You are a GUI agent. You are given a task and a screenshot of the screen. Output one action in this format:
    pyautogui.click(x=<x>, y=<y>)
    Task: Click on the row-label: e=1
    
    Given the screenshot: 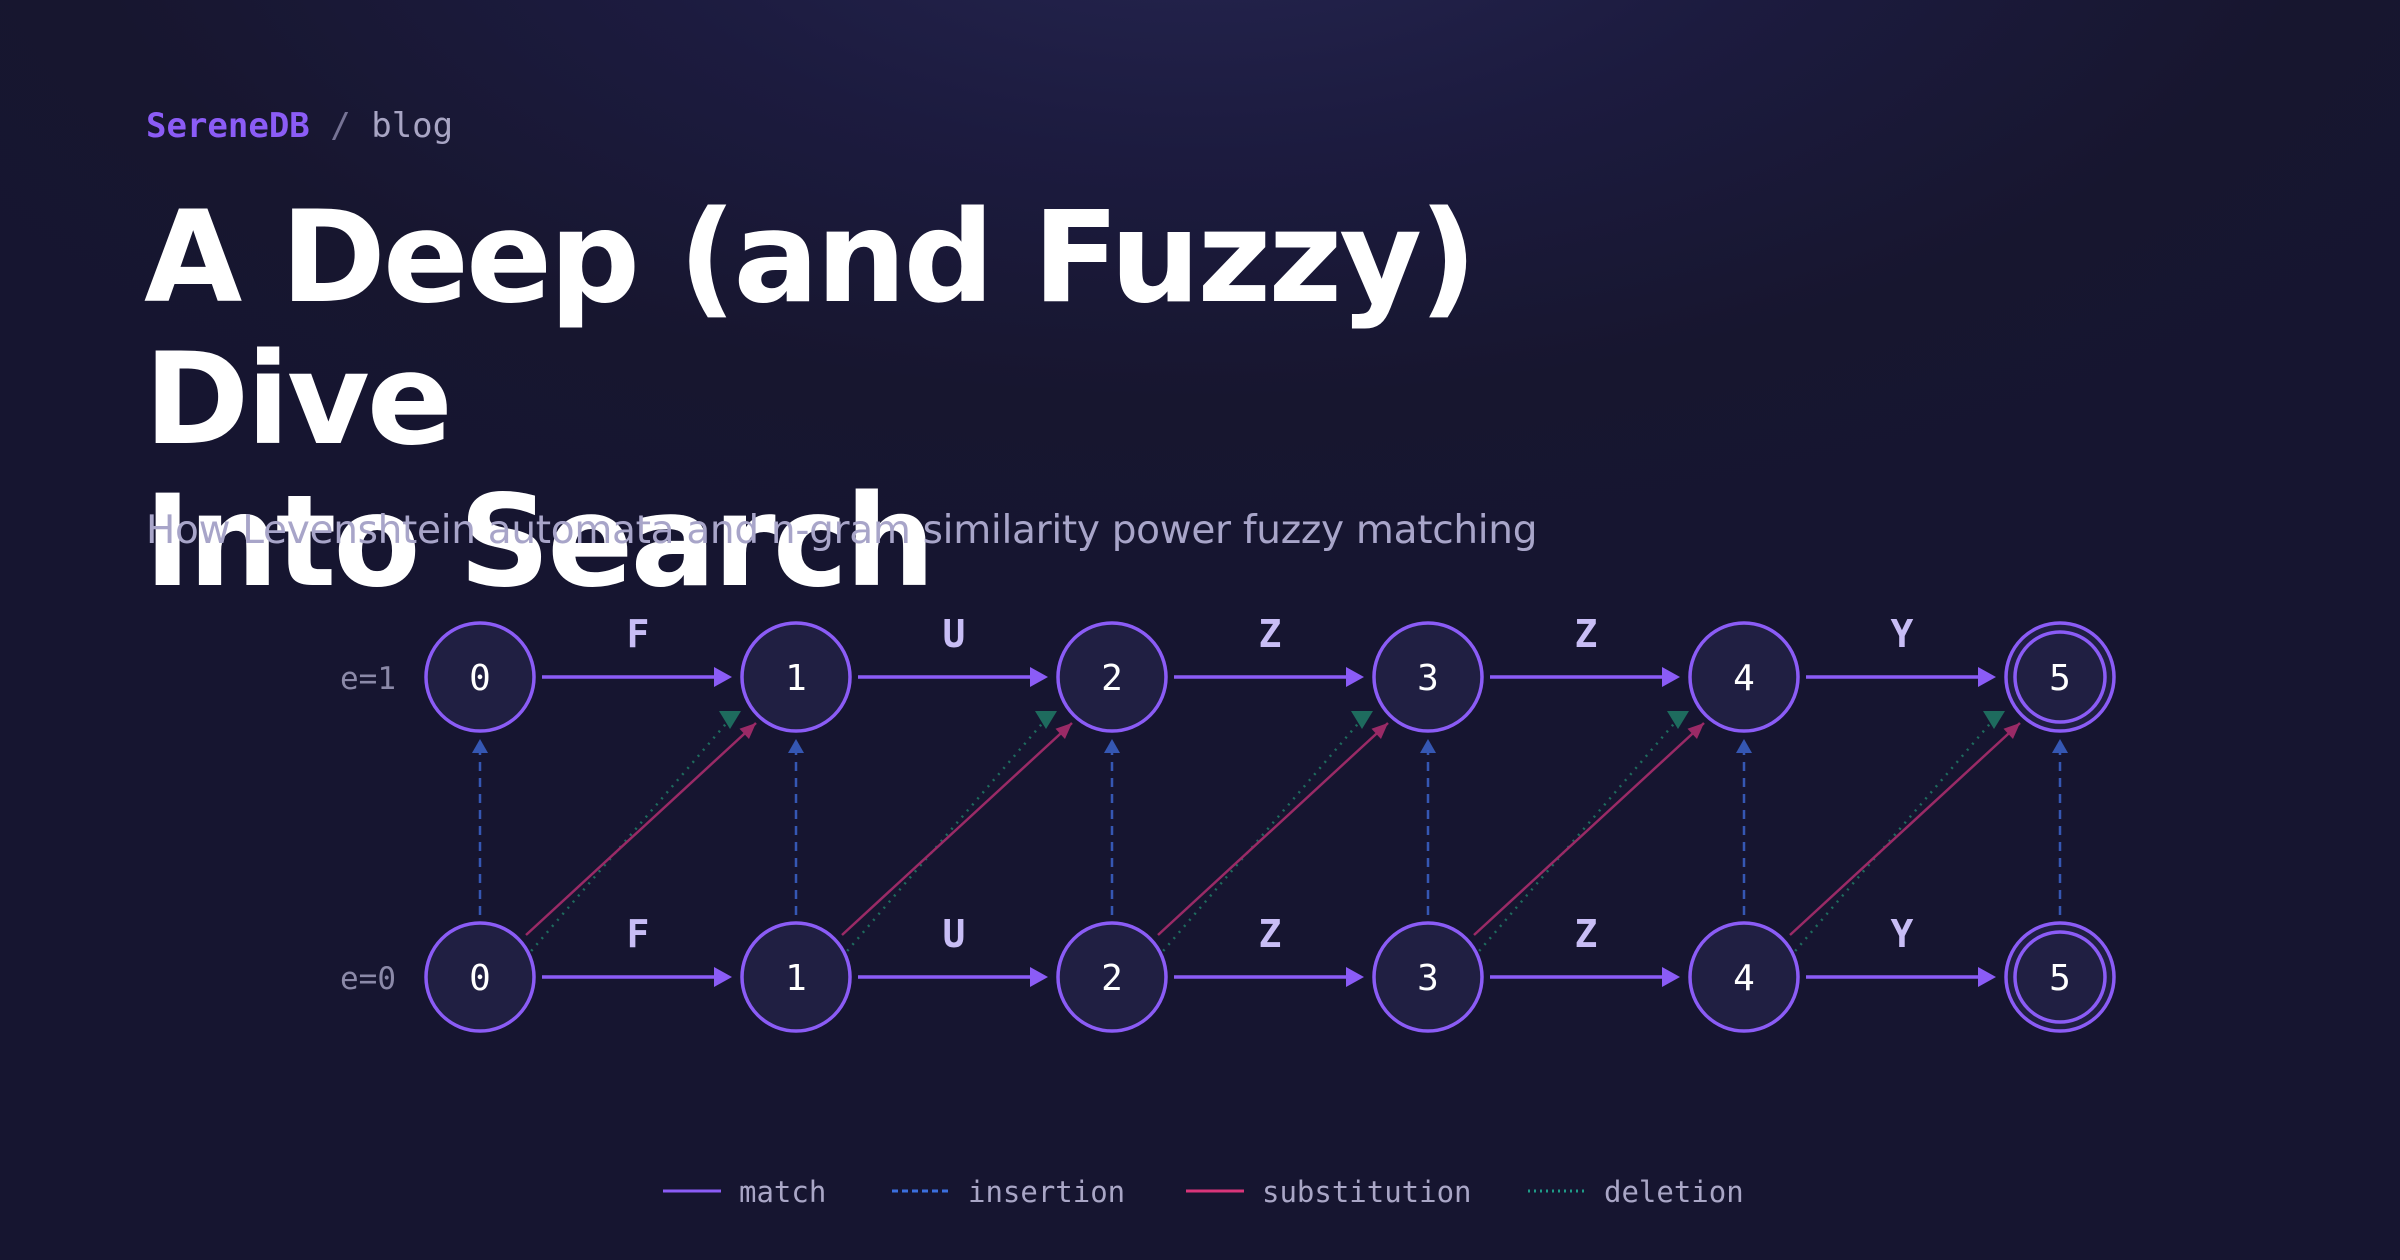 What is the action you would take?
    pyautogui.click(x=368, y=679)
    